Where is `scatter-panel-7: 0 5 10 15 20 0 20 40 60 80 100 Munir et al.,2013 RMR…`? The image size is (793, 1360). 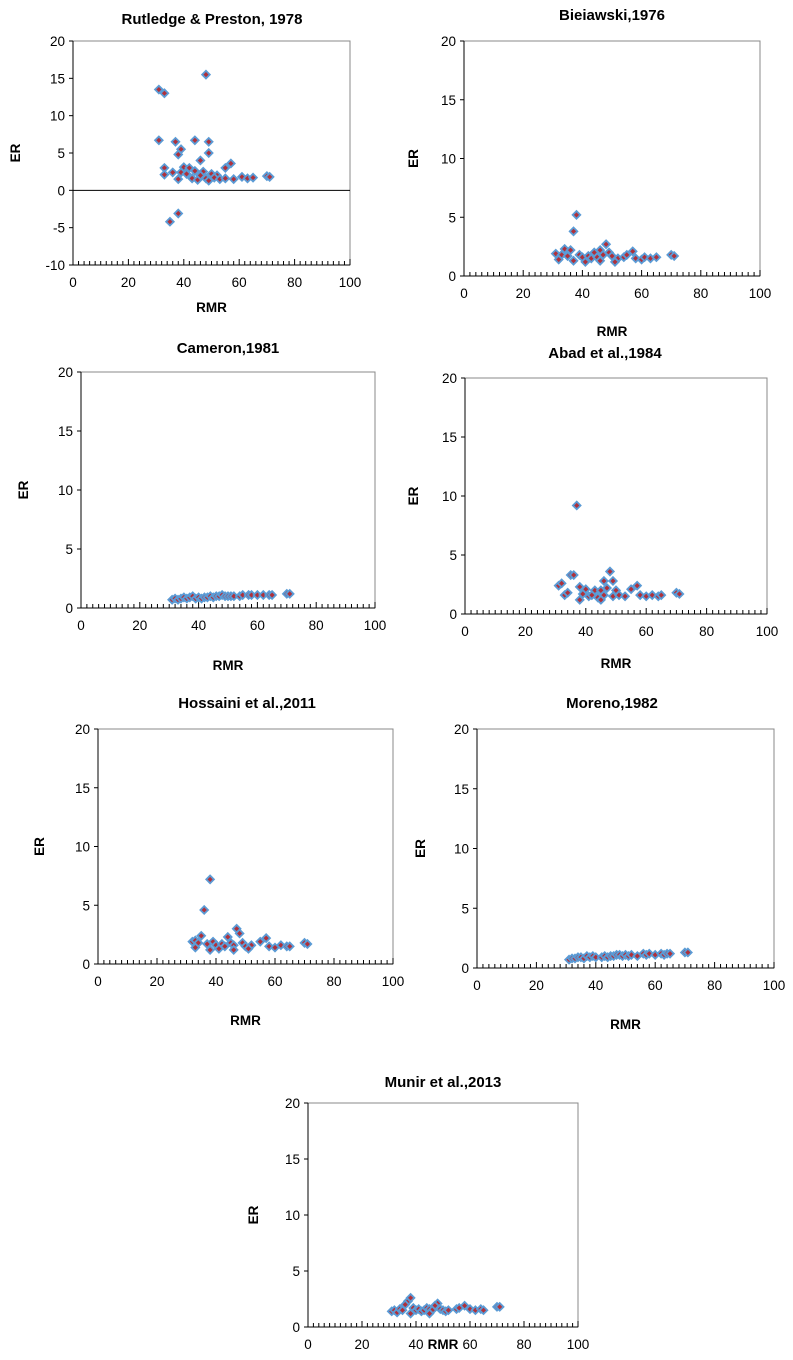 scatter-panel-7: 0 5 10 15 20 0 20 40 60 80 100 Munir et al.,2013 RMR… is located at coordinates (417, 1213).